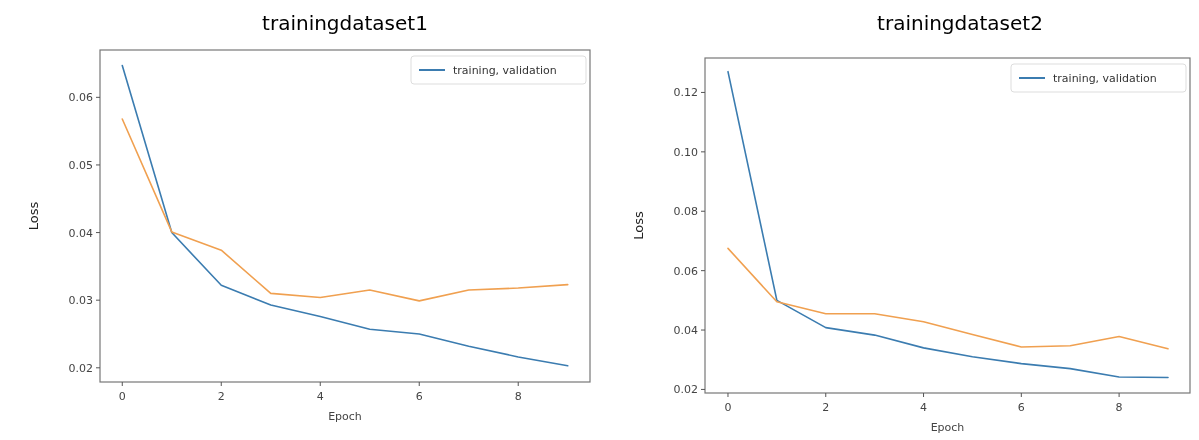 The height and width of the screenshot is (440, 1199). I want to click on y-tick-label: 0.12, so click(685, 93).